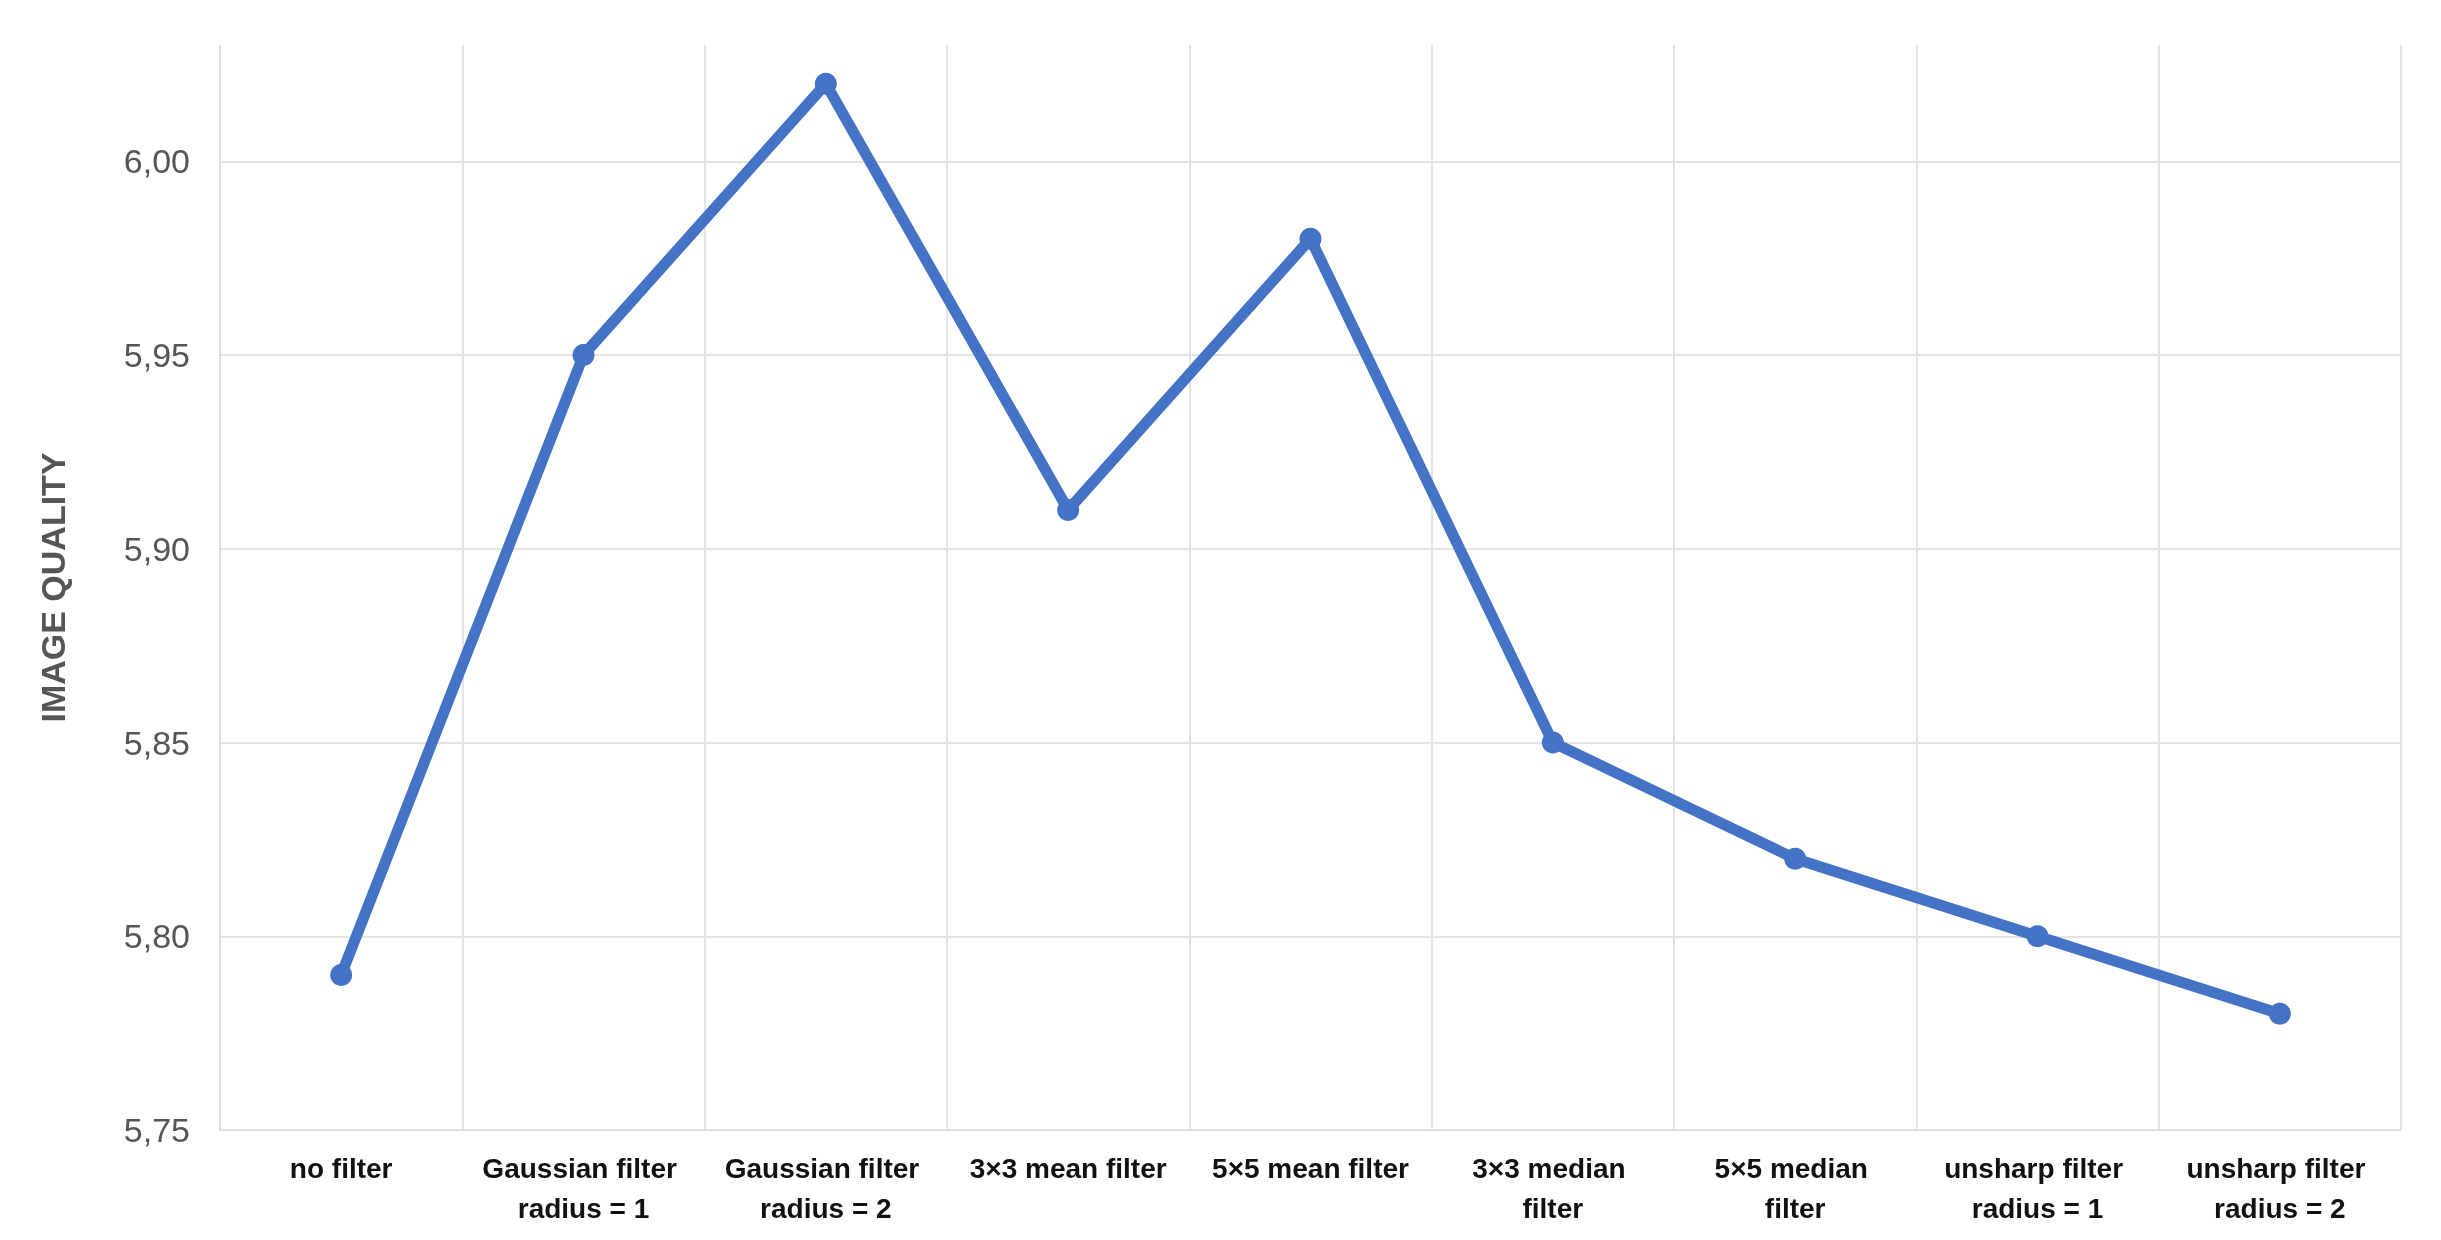 The height and width of the screenshot is (1240, 2441). I want to click on x-tick-label: Gaussian filter radius = 1, so click(583, 1188).